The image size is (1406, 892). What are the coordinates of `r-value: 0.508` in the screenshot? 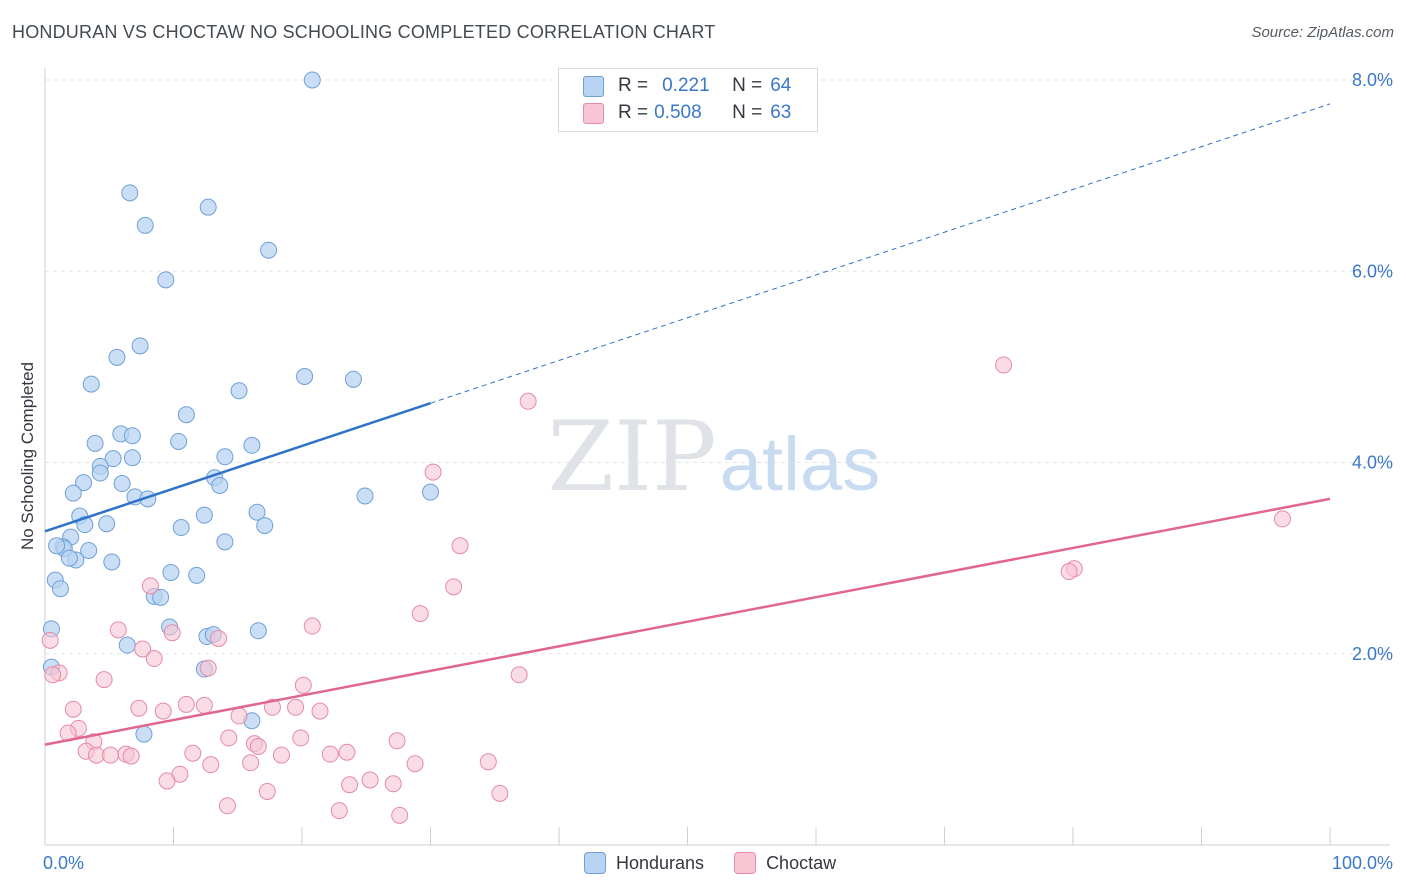 It's located at (678, 112).